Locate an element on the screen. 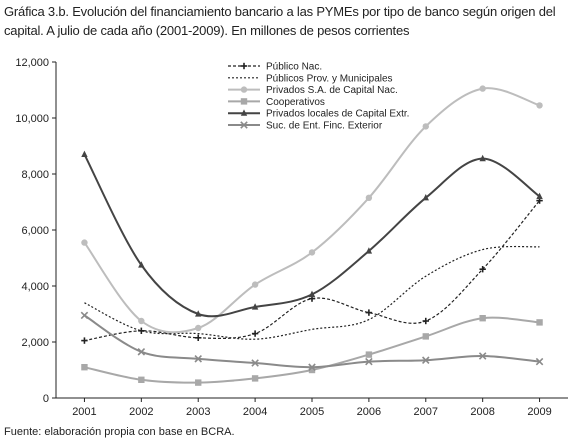 This screenshot has height=444, width=579. x-tick-label: 2009 is located at coordinates (539, 412).